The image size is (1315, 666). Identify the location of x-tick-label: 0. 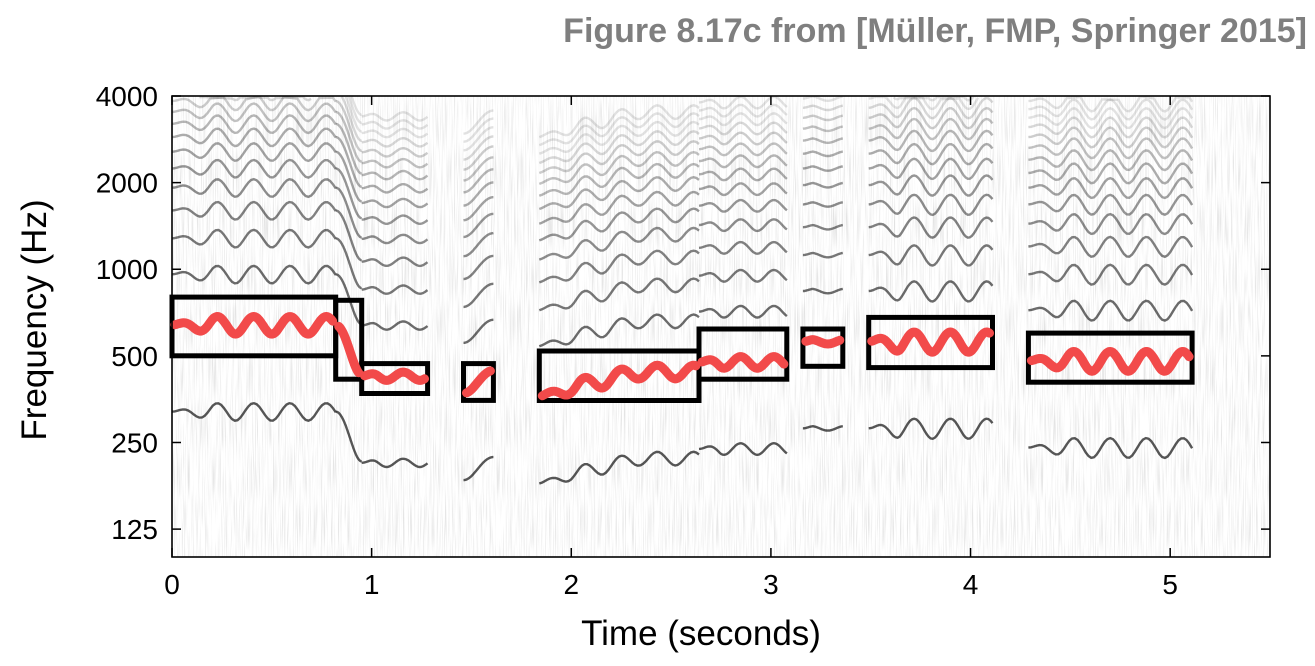
(172, 584).